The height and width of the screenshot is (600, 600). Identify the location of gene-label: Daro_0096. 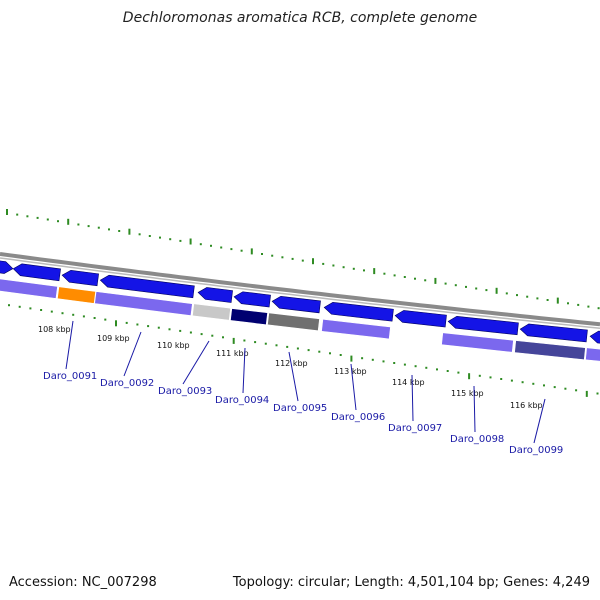
(358, 417).